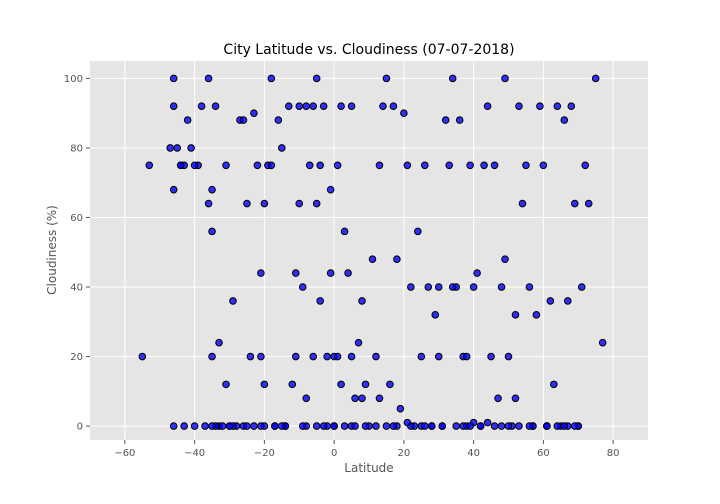  I want to click on y-tick-label: 100, so click(73, 79).